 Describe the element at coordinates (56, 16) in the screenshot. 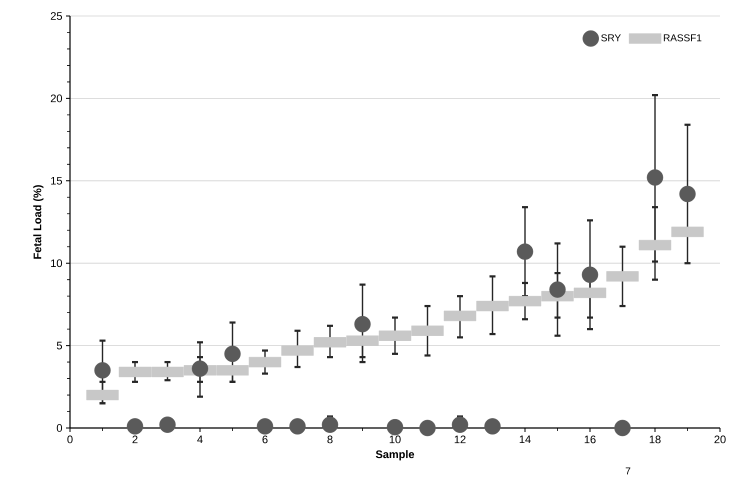

I see `y-tick-label: 25` at that location.